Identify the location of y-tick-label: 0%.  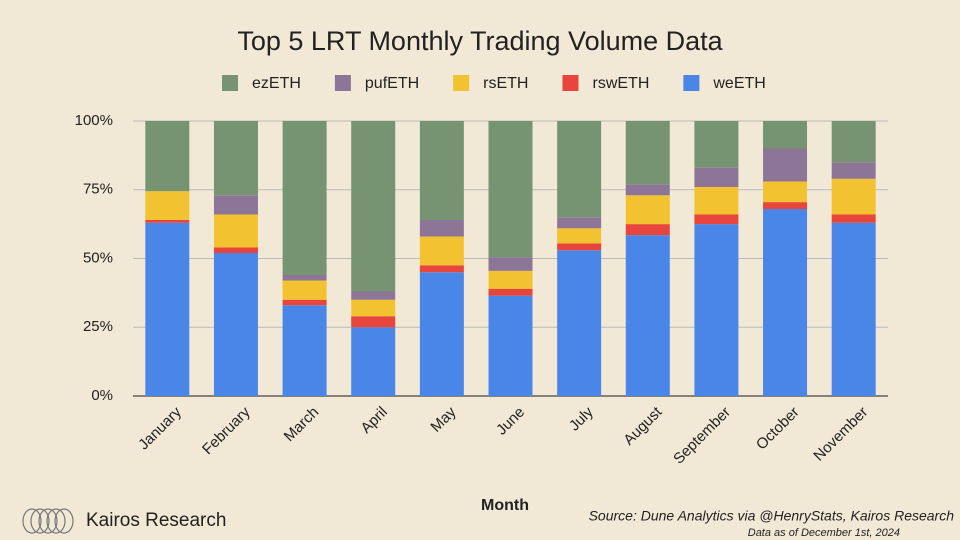
(102, 395).